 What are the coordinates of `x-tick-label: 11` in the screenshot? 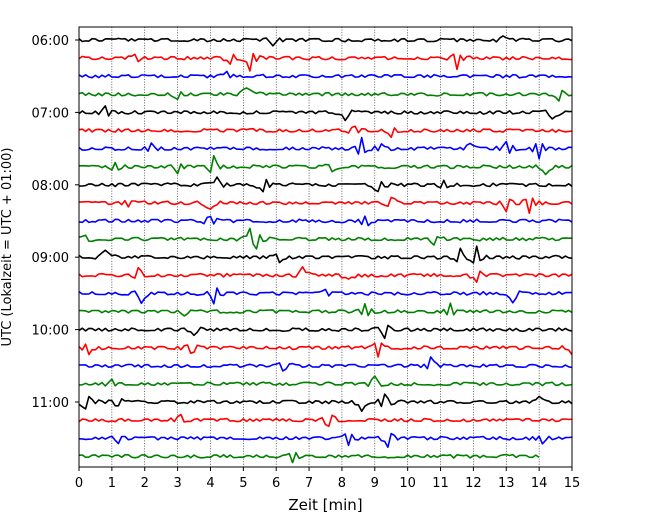 It's located at (440, 483).